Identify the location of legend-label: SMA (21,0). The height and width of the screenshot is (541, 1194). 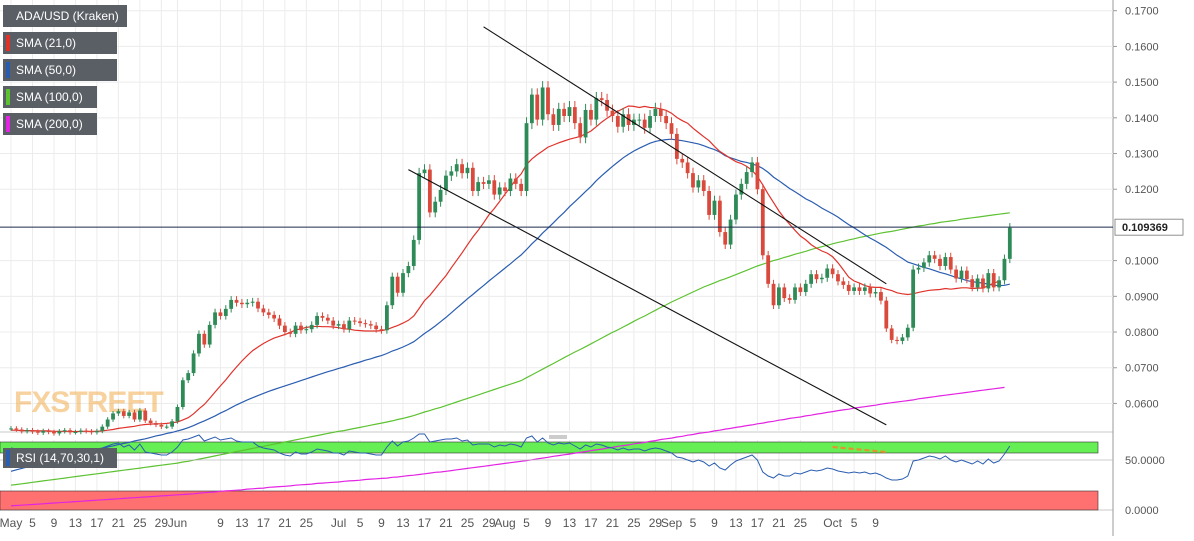
(46, 43).